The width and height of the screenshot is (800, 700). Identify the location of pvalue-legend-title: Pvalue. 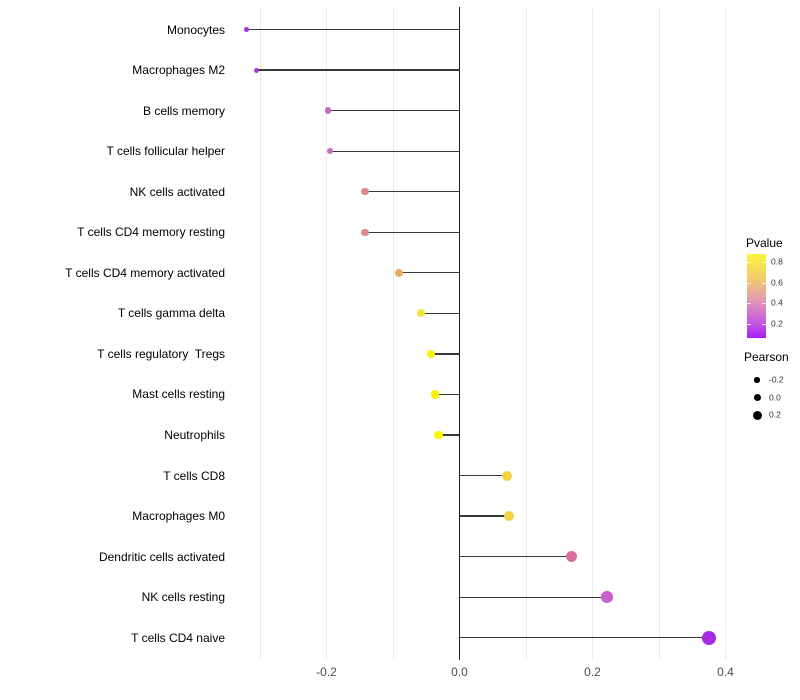
(764, 243).